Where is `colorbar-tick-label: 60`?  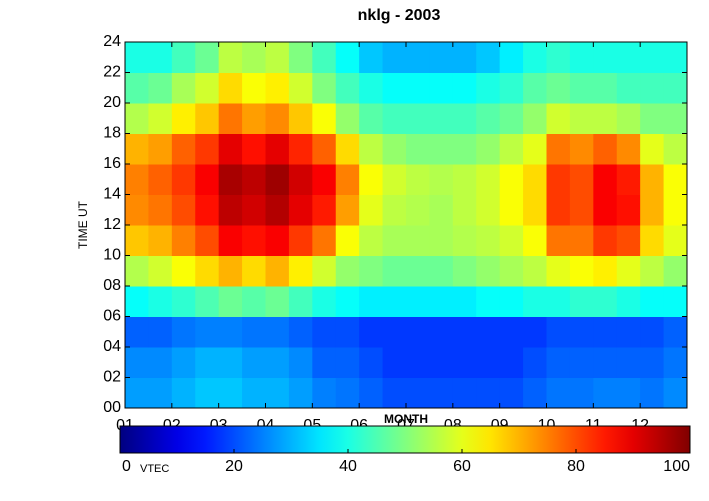
colorbar-tick-label: 60 is located at coordinates (462, 466).